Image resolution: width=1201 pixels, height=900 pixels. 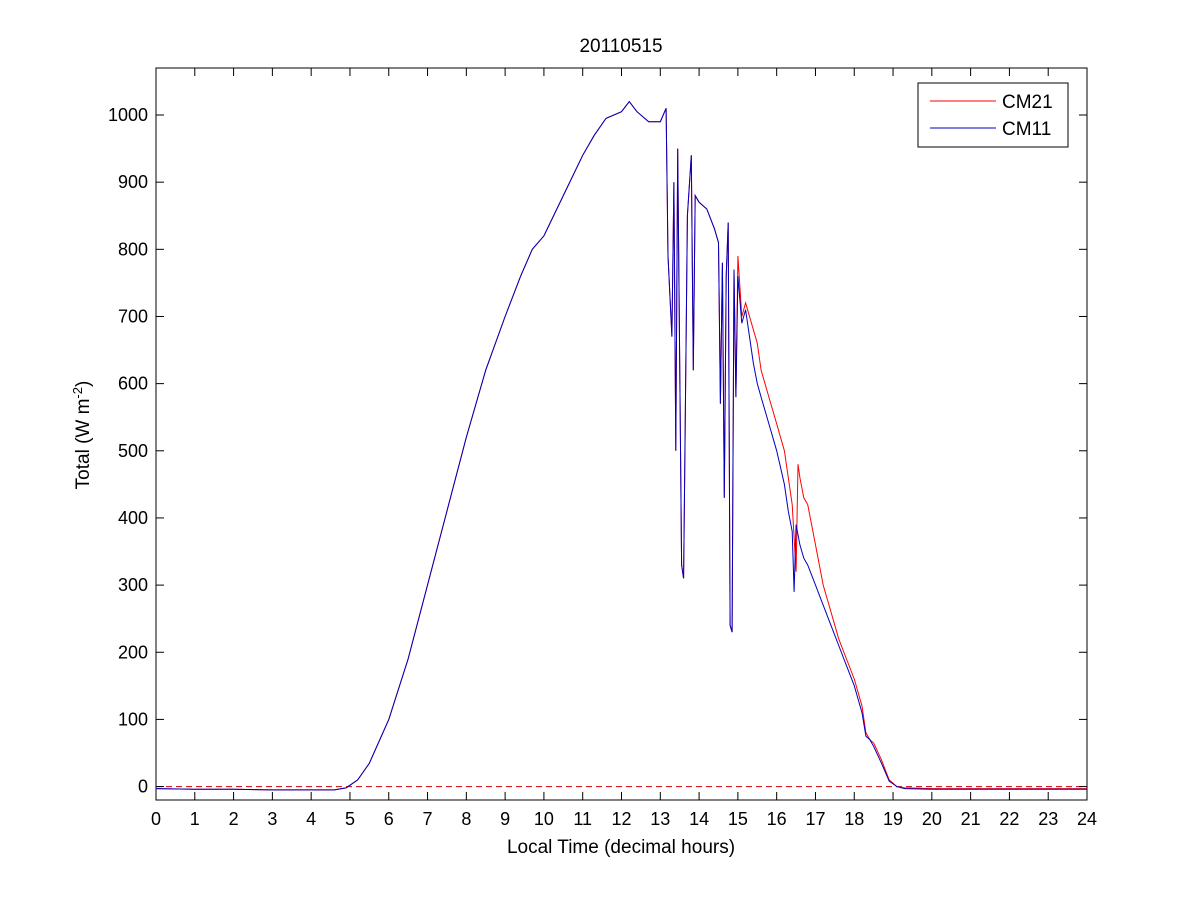 What do you see at coordinates (83, 384) in the screenshot?
I see `y-axis-title-close: )` at bounding box center [83, 384].